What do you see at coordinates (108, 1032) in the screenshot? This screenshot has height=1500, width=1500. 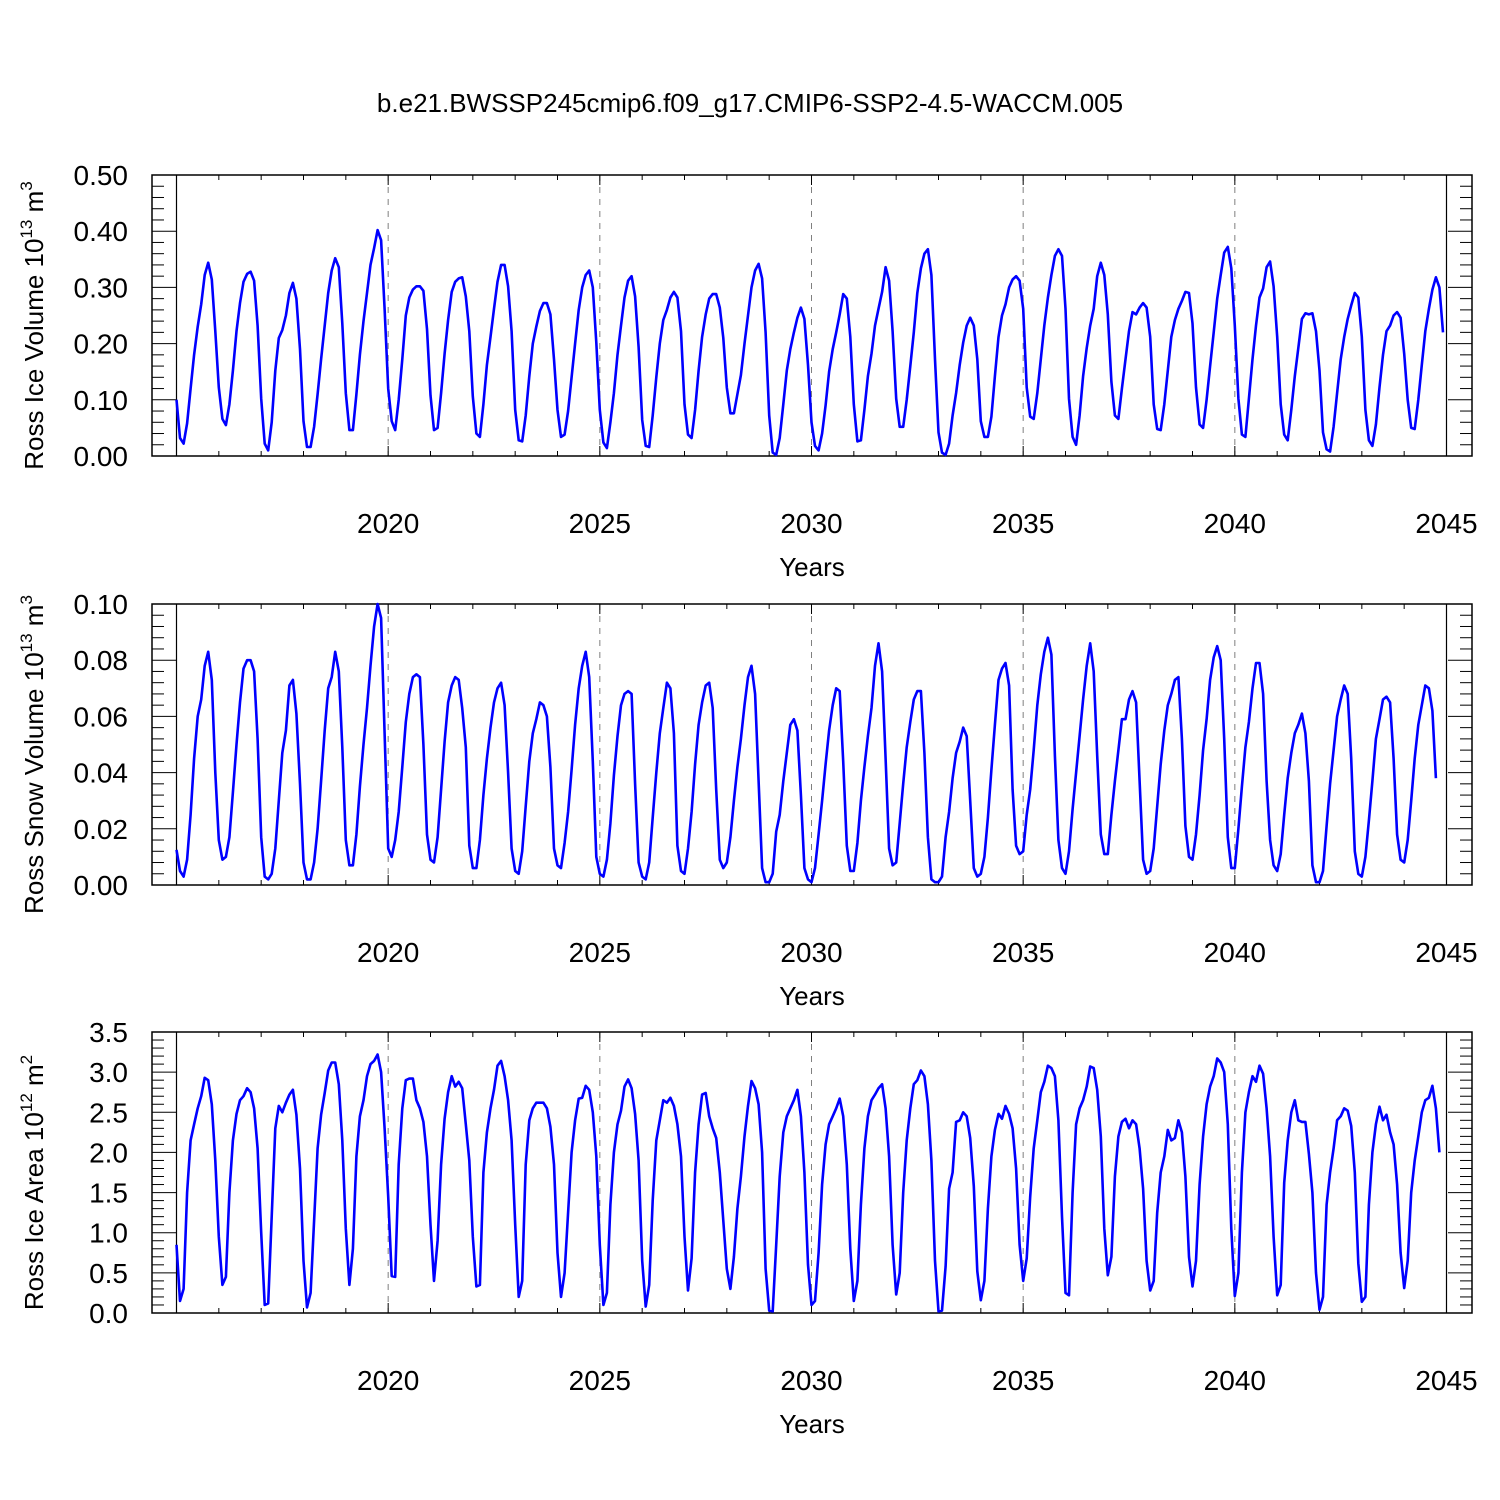 I see `y-tick-label: 3.5` at bounding box center [108, 1032].